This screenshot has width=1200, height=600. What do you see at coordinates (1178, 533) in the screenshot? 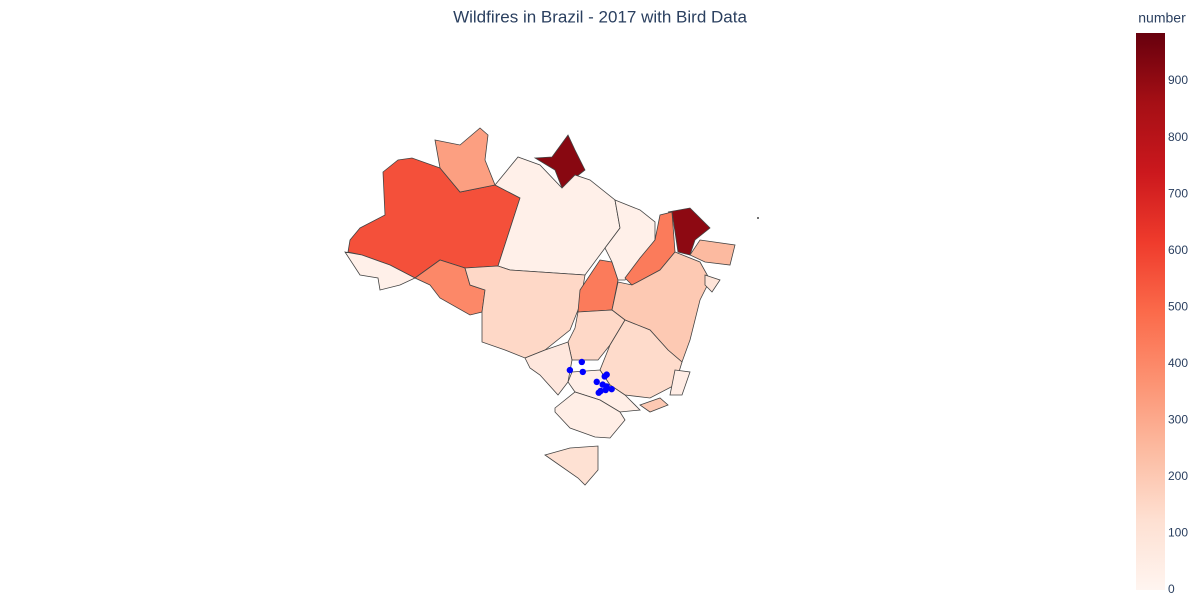
I see `colorbar-tick-label: 100` at bounding box center [1178, 533].